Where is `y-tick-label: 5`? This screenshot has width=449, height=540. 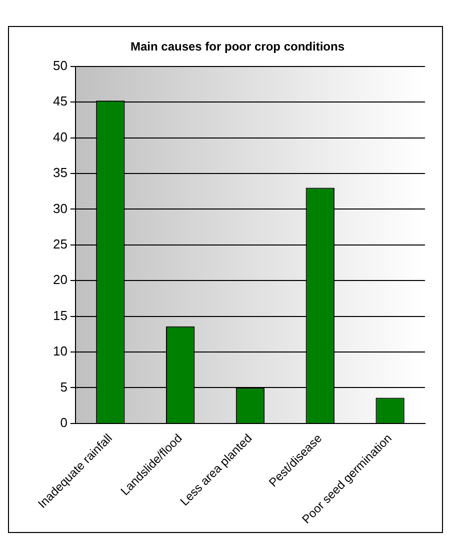
y-tick-label: 5 is located at coordinates (64, 386).